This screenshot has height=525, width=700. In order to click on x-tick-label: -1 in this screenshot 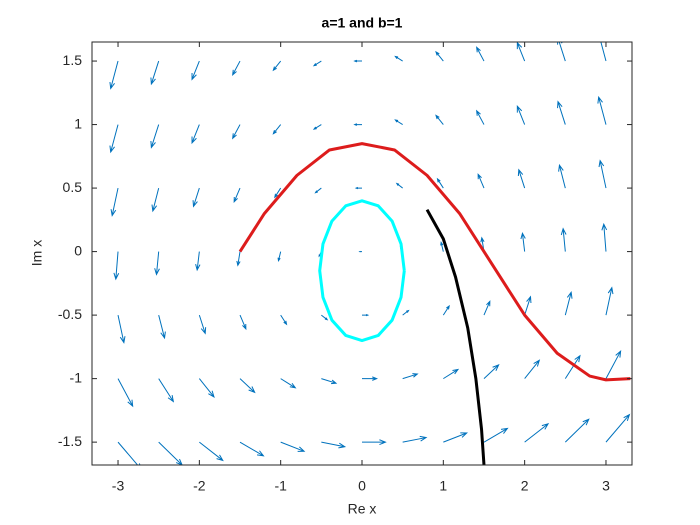, I will do `click(280, 486)`.